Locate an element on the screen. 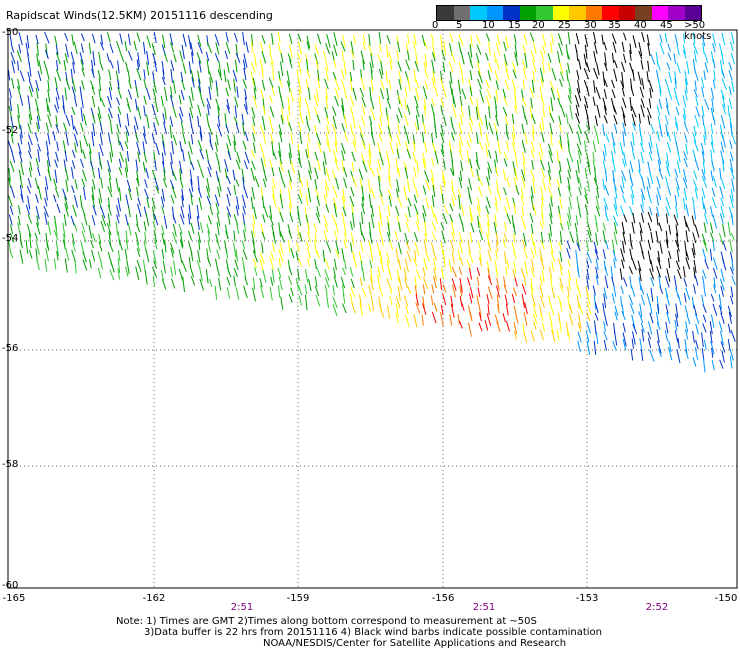 This screenshot has height=650, width=740. lon-label-165: -165 is located at coordinates (14, 598).